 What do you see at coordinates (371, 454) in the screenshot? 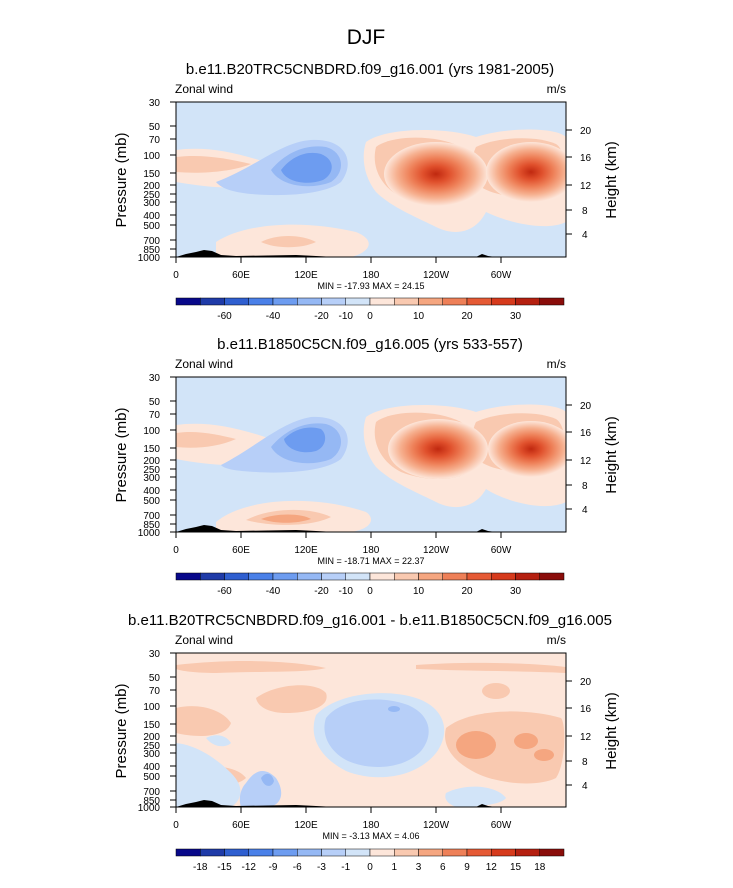
I see `panel-2-field` at bounding box center [371, 454].